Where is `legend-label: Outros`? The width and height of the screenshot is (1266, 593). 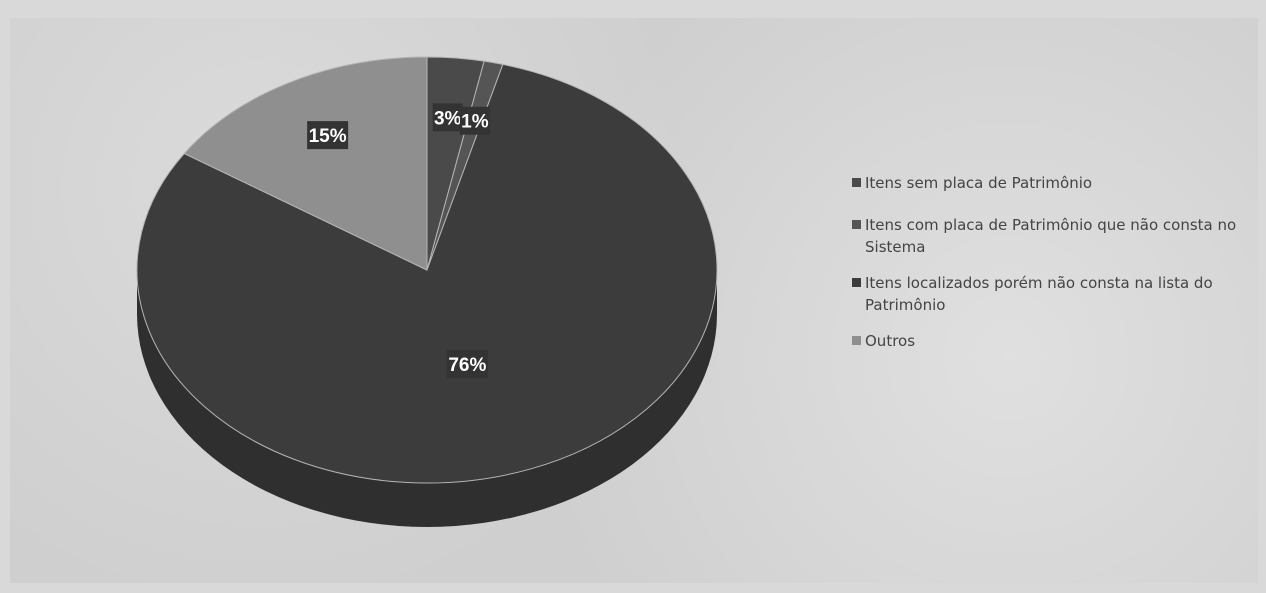
legend-label: Outros is located at coordinates (890, 341).